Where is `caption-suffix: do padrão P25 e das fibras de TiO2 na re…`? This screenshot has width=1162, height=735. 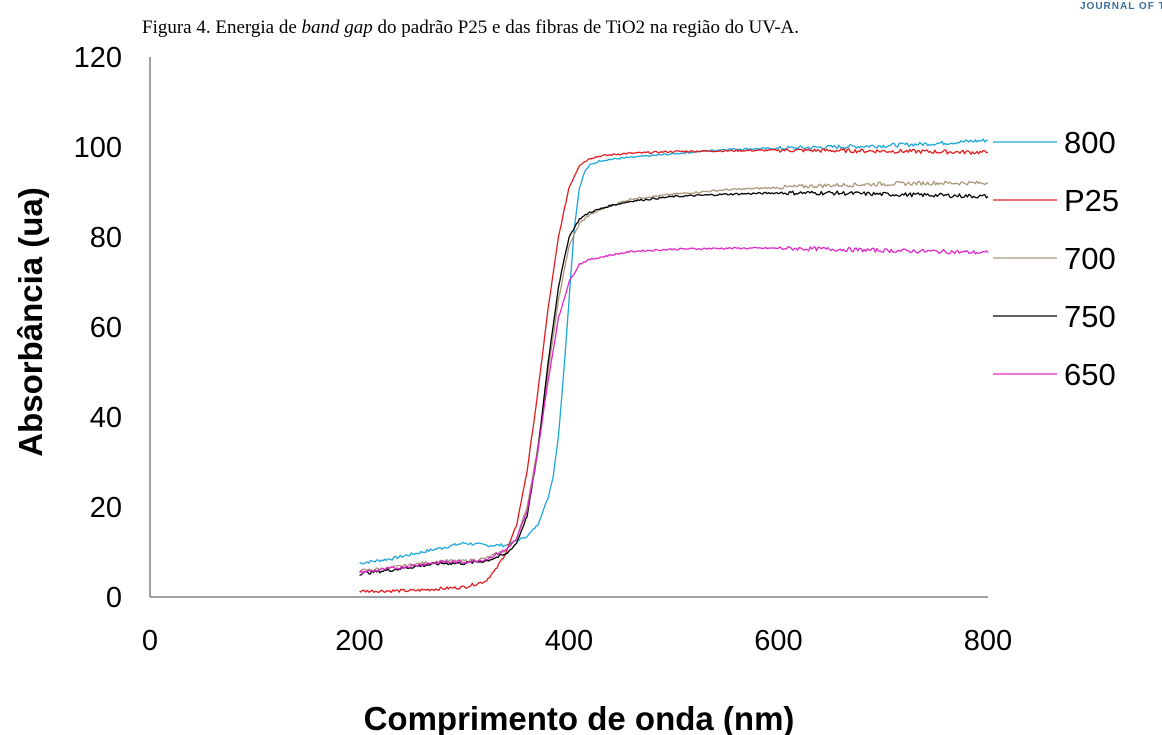
caption-suffix: do padrão P25 e das fibras de TiO2 na re… is located at coordinates (586, 27).